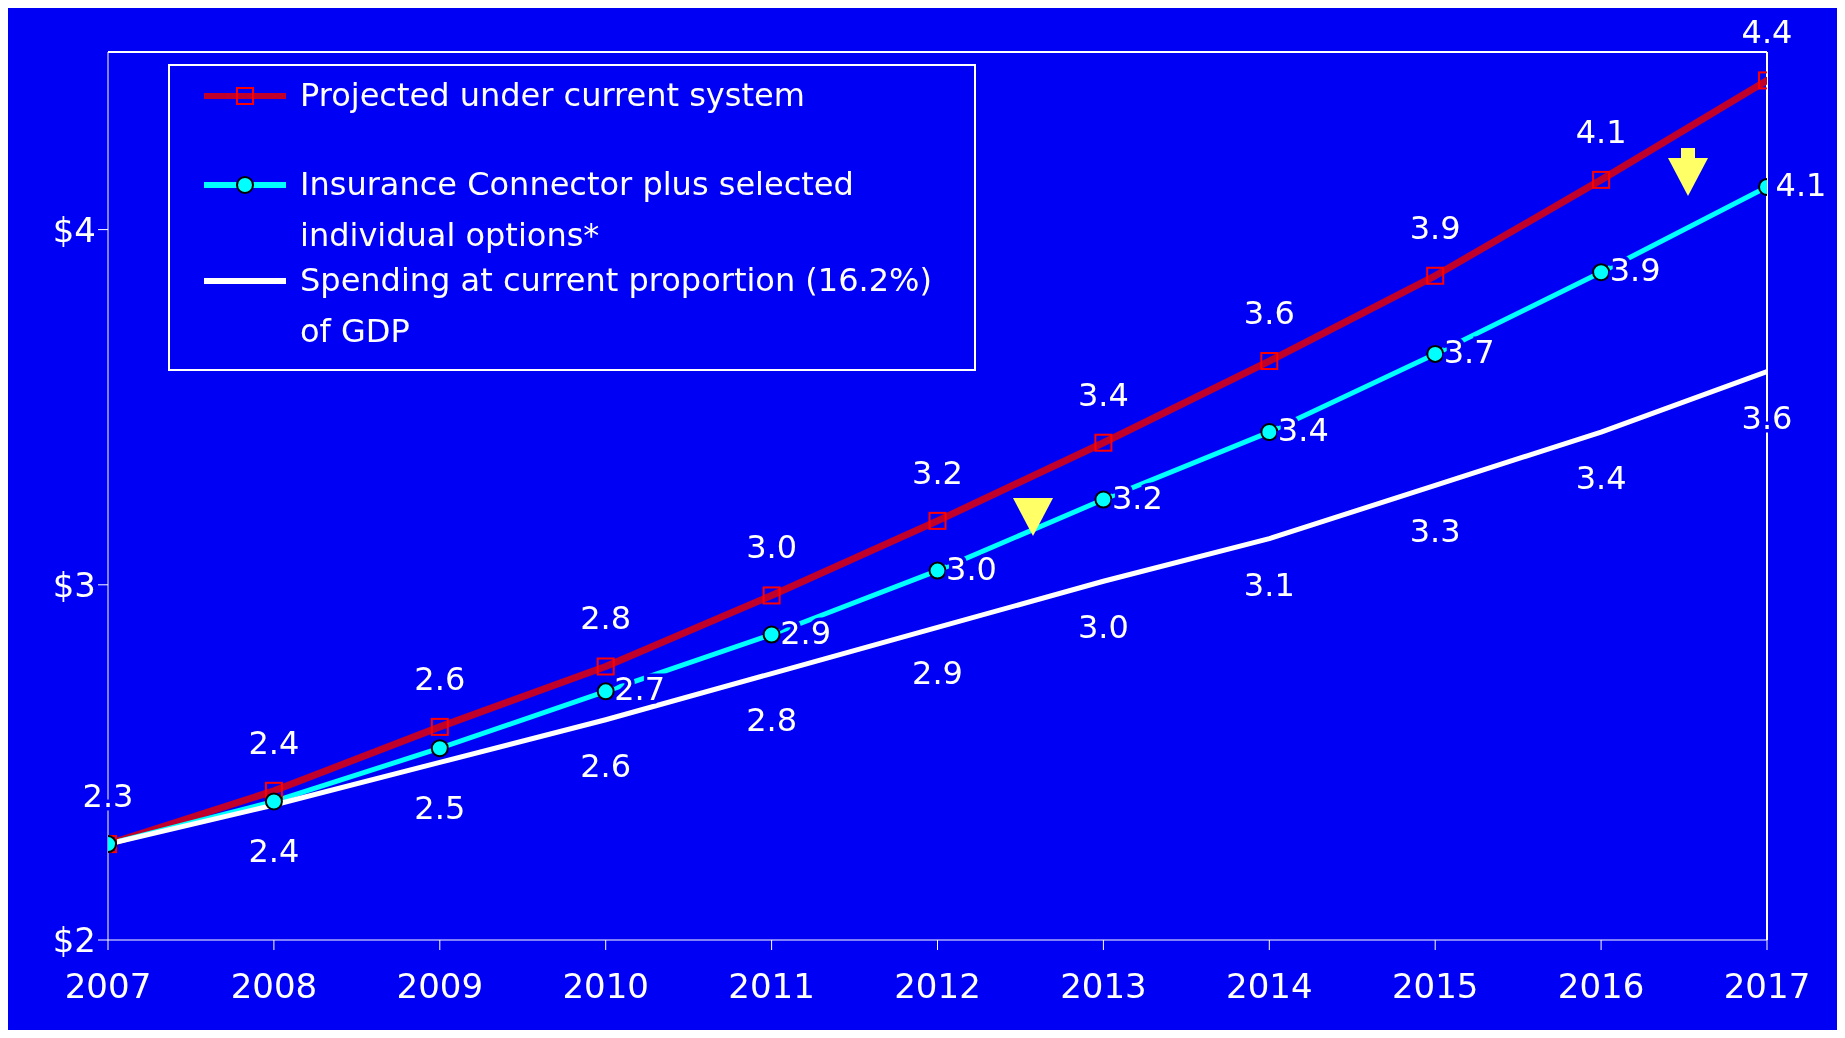  What do you see at coordinates (640, 689) in the screenshot?
I see `data-label: 2.7` at bounding box center [640, 689].